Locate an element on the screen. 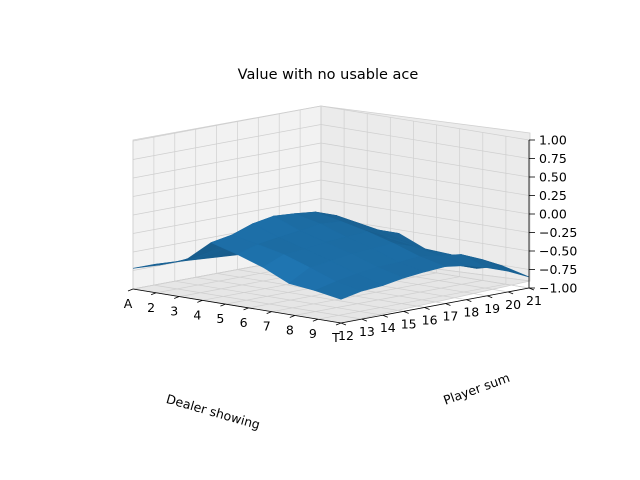  x-tick-label: 8 is located at coordinates (290, 329).